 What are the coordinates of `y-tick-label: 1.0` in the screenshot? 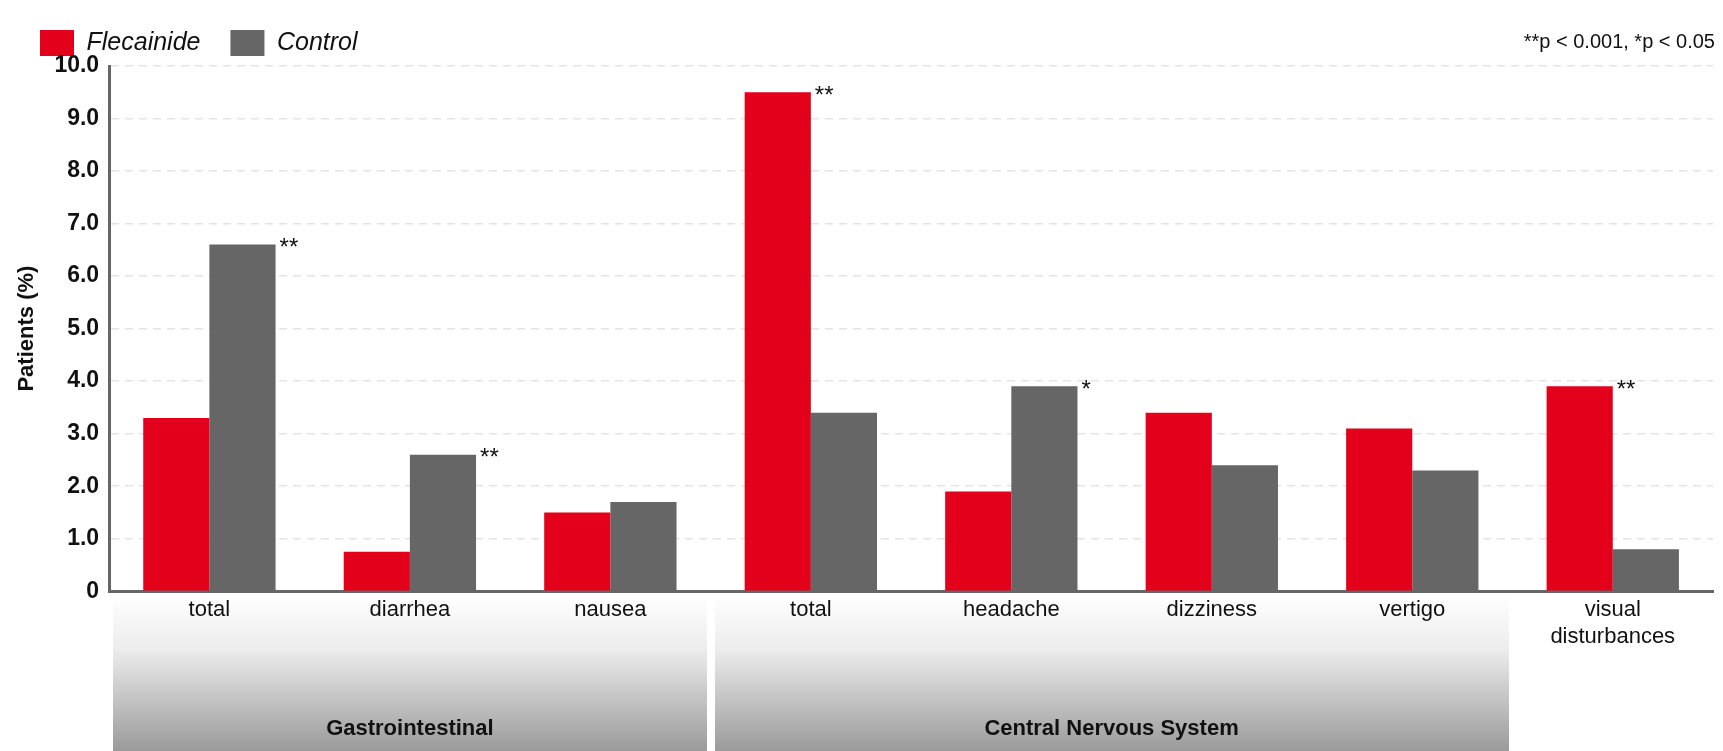 It's located at (83, 537).